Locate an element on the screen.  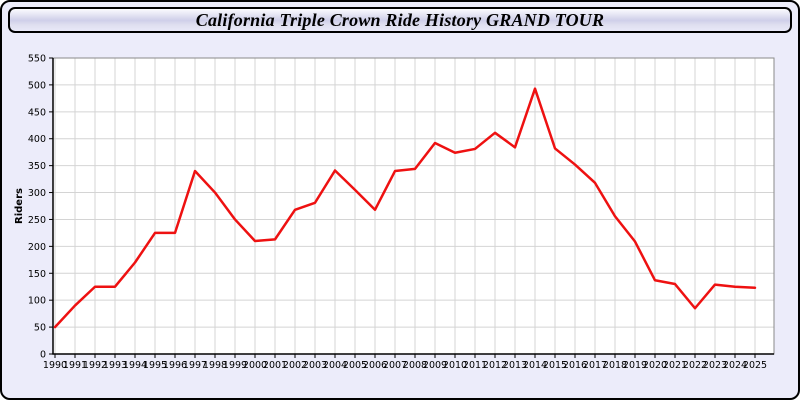
x-tick-label: 2004 is located at coordinates (335, 365).